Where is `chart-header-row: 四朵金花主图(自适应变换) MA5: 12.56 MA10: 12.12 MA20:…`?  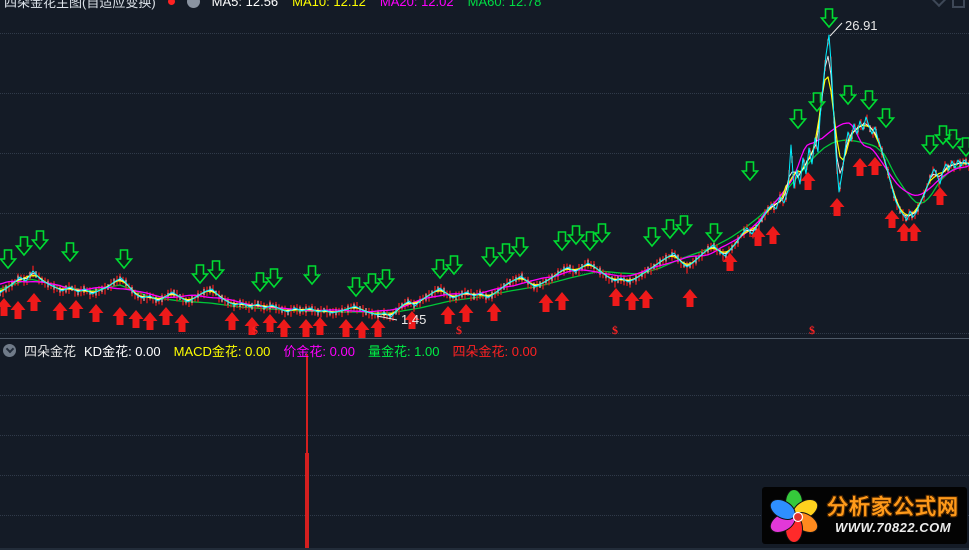
chart-header-row: 四朵金花主图(自适应变换) MA5: 12.56 MA10: 12.12 MA20:… is located at coordinates (272, 5).